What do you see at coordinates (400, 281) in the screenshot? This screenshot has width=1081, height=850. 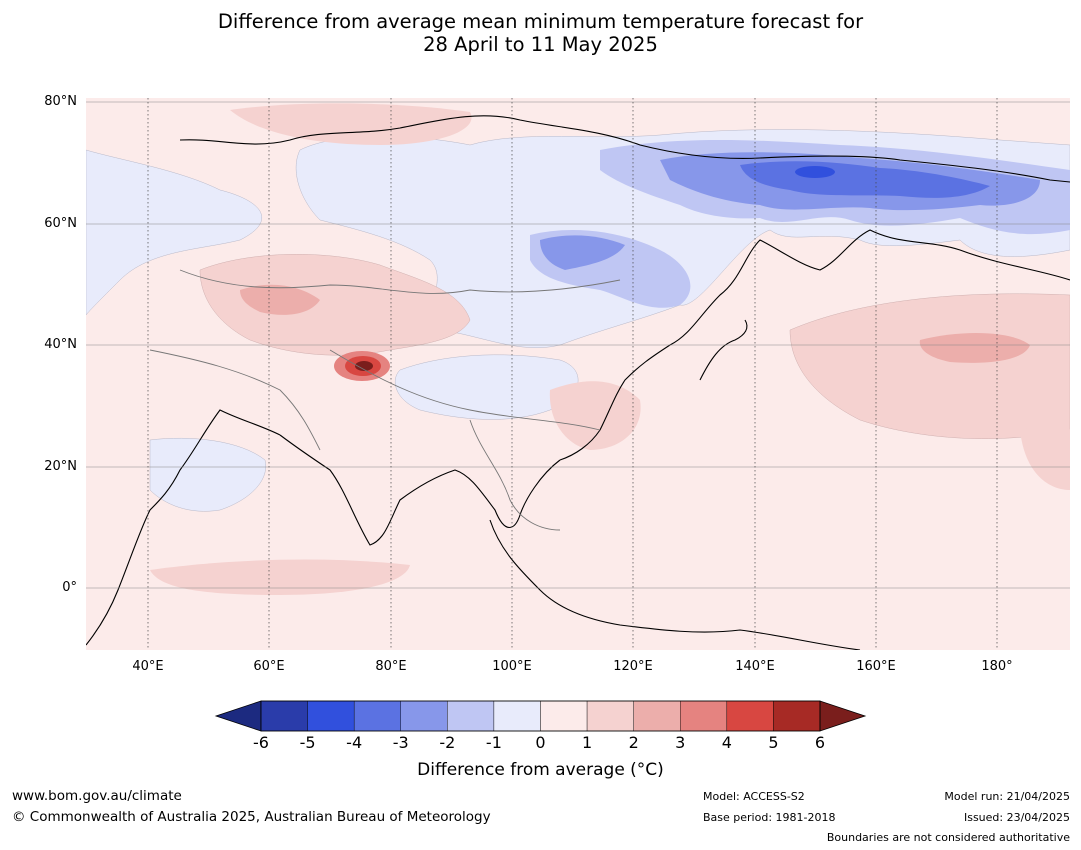 I see `border-central-asia` at bounding box center [400, 281].